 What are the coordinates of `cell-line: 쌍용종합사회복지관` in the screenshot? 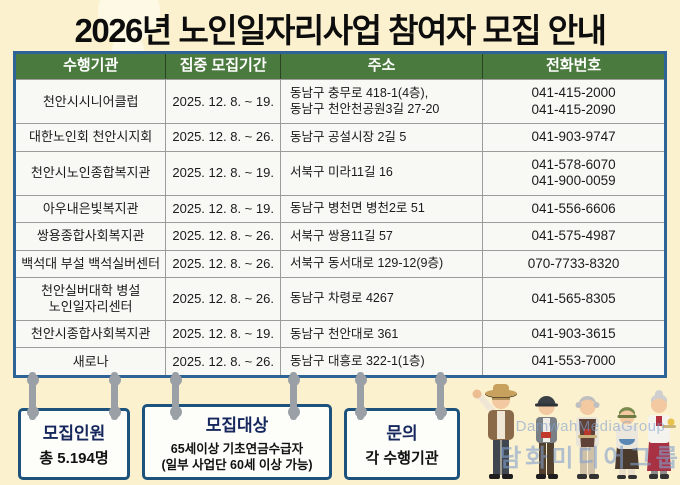 It's located at (90, 236).